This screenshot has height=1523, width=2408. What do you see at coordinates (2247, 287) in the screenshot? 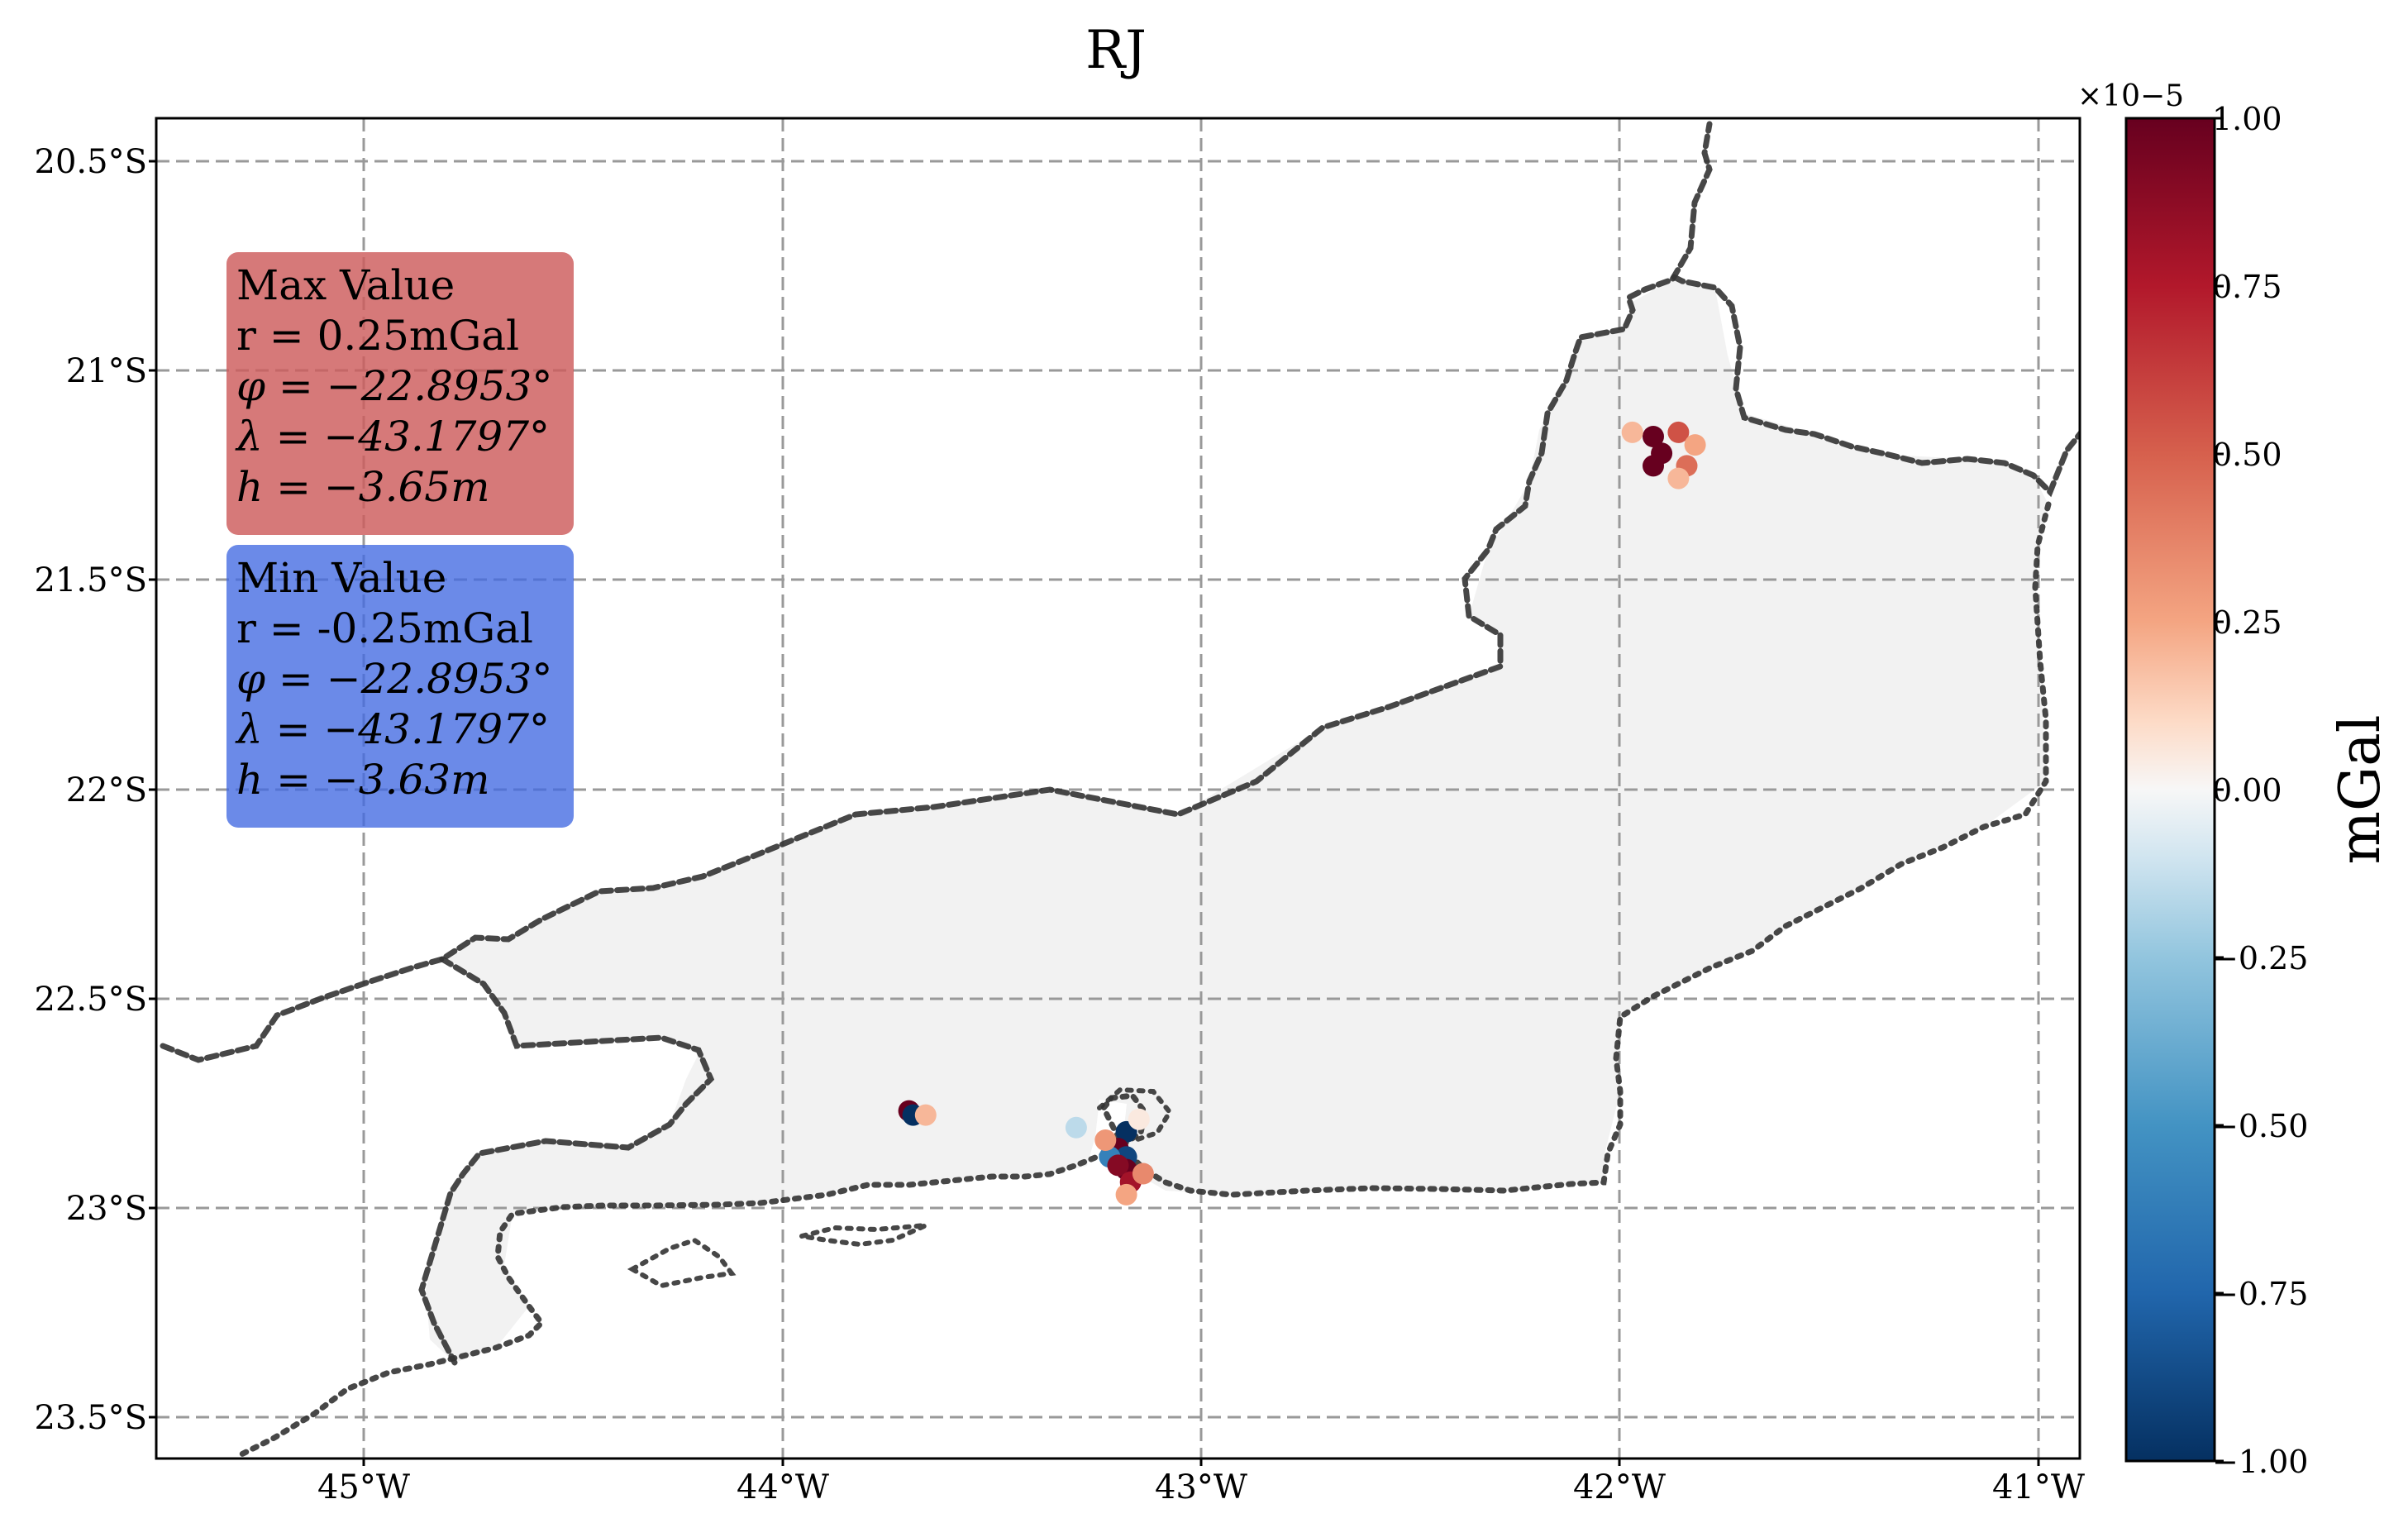
I see `colorbar-tick-label: 0.75` at bounding box center [2247, 287].